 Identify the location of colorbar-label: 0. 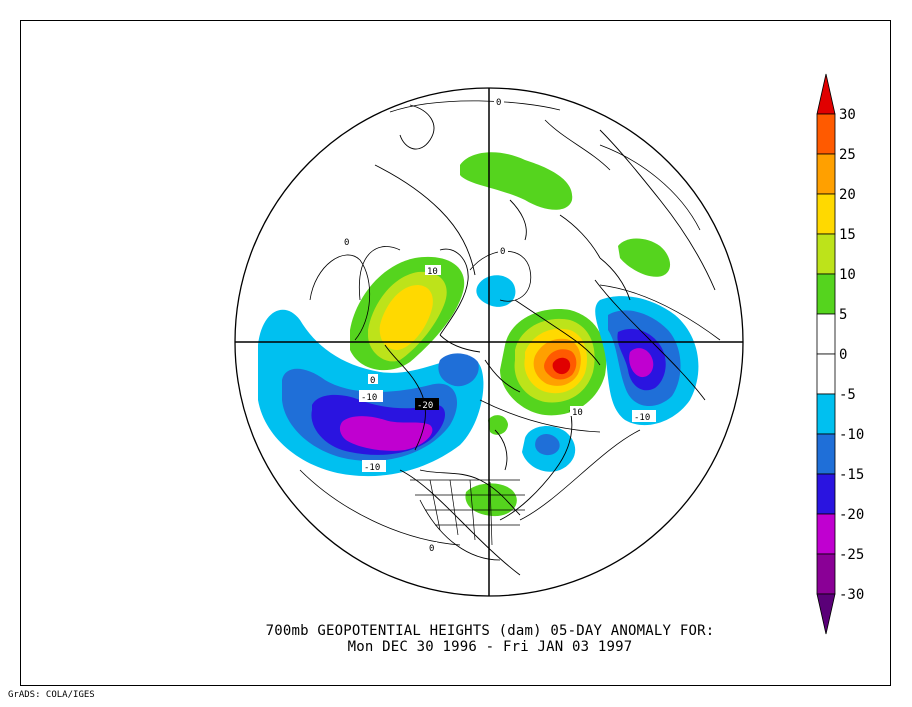
(843, 355).